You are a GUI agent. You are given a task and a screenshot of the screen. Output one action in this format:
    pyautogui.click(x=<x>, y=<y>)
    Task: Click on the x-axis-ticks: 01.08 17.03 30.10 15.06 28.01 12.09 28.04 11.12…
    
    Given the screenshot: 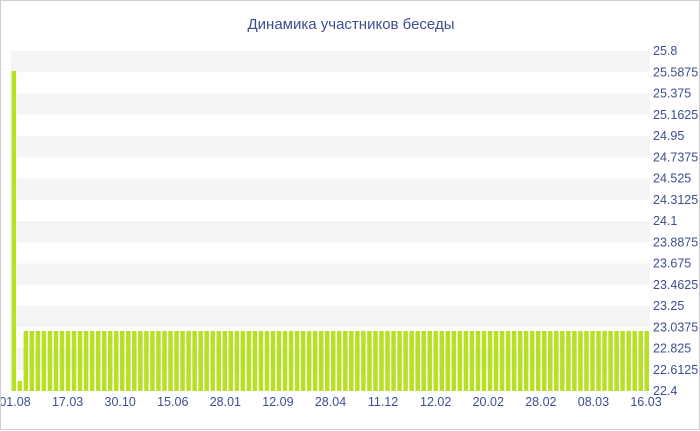 What is the action you would take?
    pyautogui.click(x=331, y=402)
    